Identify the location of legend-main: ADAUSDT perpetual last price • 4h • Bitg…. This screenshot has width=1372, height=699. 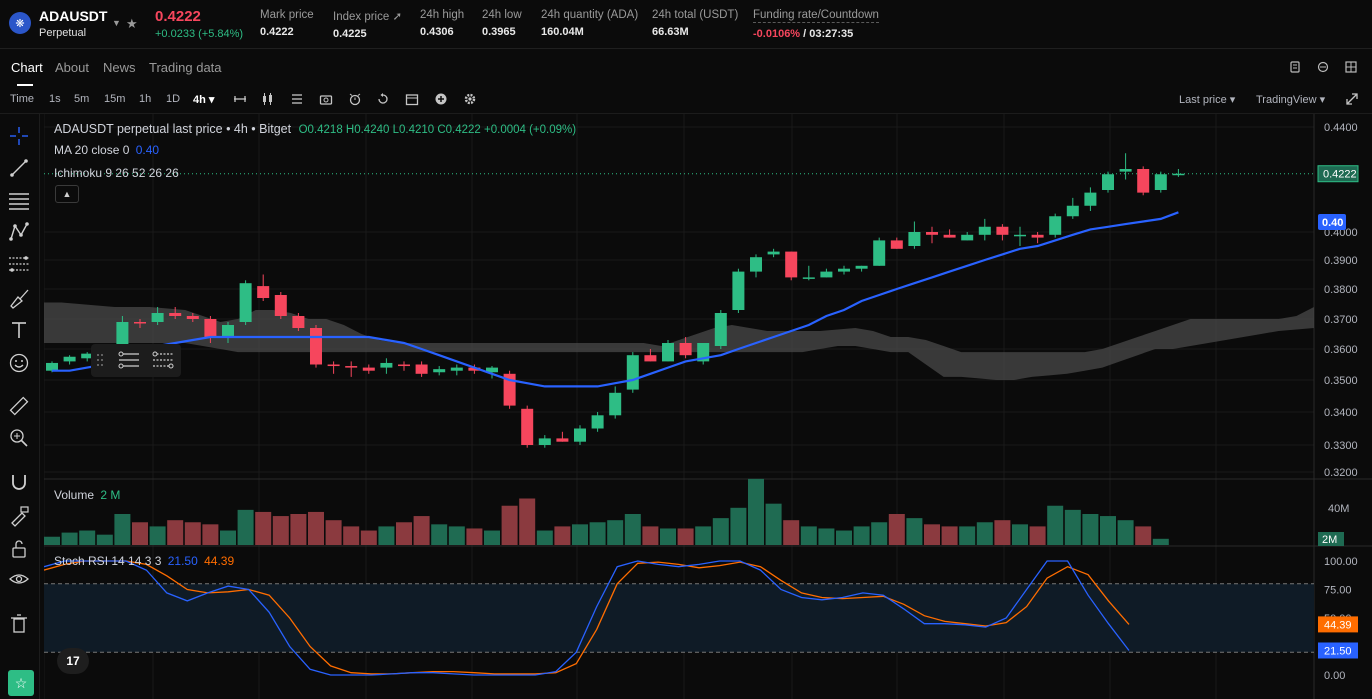
(315, 129).